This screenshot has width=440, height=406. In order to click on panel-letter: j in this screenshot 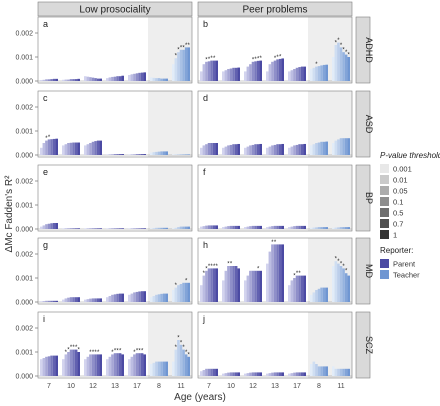, I will do `click(203, 319)`.